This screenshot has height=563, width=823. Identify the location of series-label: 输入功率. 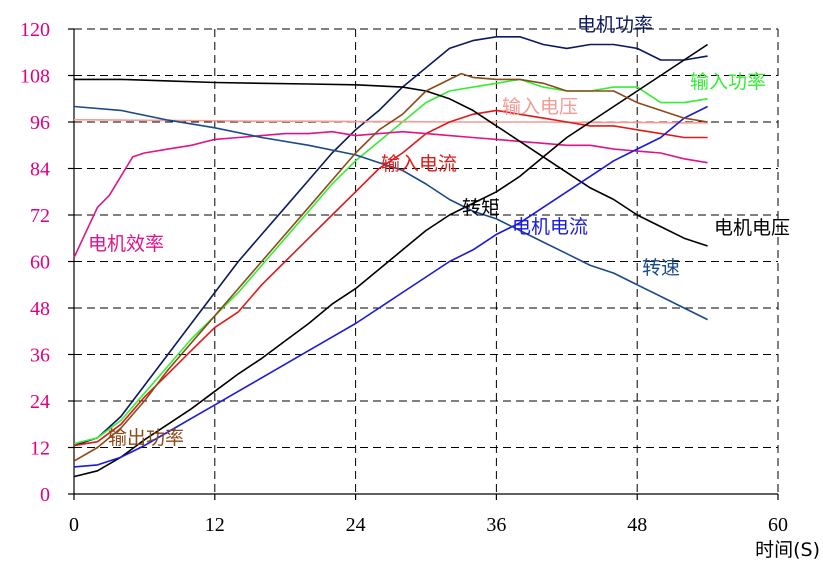
(728, 82).